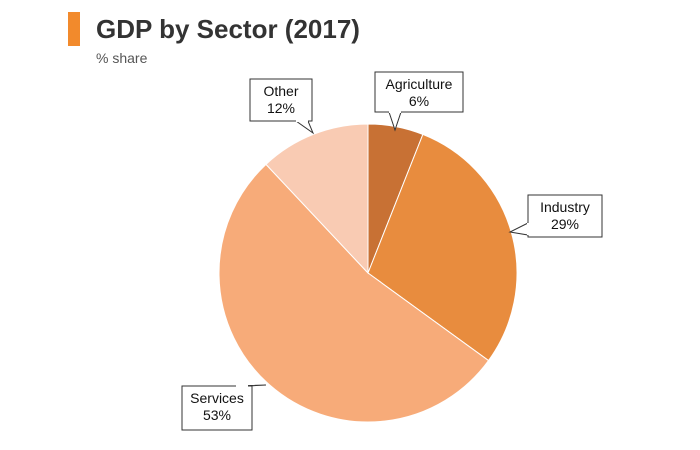 The width and height of the screenshot is (700, 450). I want to click on title-accent-bar, so click(74, 29).